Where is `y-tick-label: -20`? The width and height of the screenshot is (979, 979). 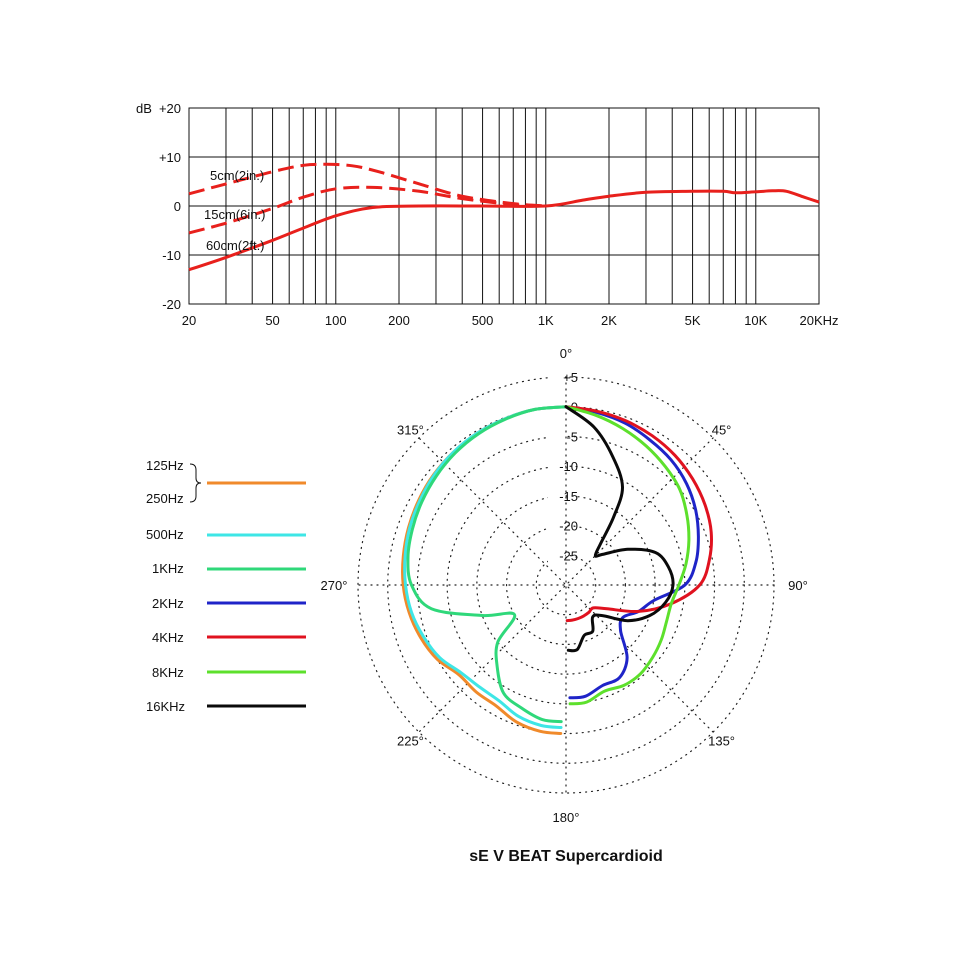 y-tick-label: -20 is located at coordinates (171, 304).